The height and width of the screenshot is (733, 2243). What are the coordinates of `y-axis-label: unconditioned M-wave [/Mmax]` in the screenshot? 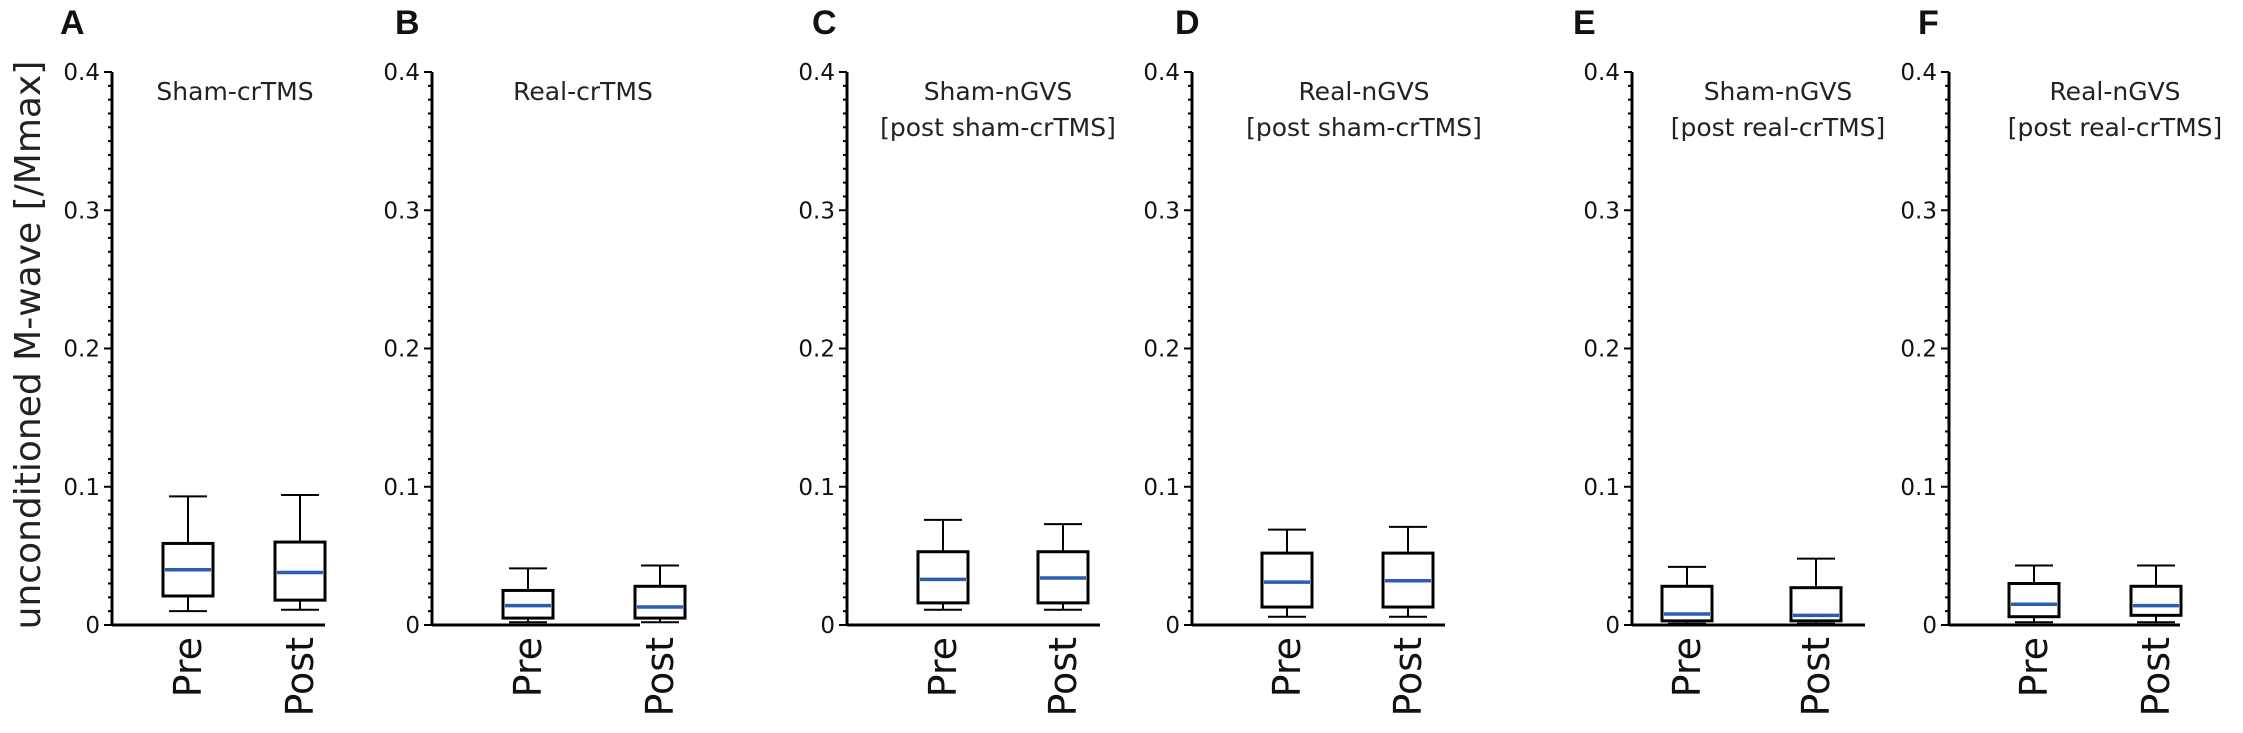 It's located at (28, 345).